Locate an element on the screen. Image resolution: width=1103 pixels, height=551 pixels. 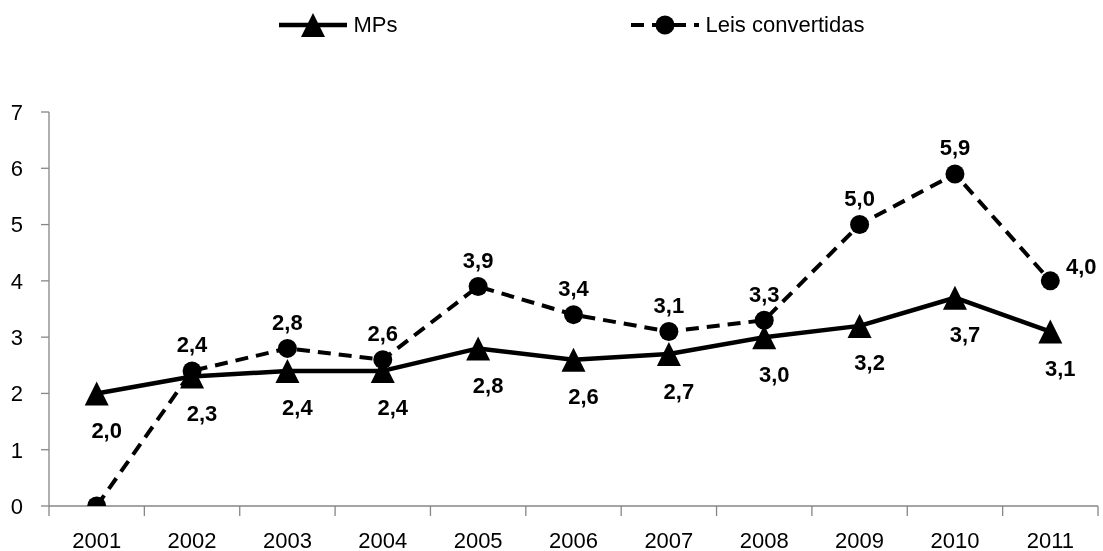
data-label: 2,0 is located at coordinates (106, 430).